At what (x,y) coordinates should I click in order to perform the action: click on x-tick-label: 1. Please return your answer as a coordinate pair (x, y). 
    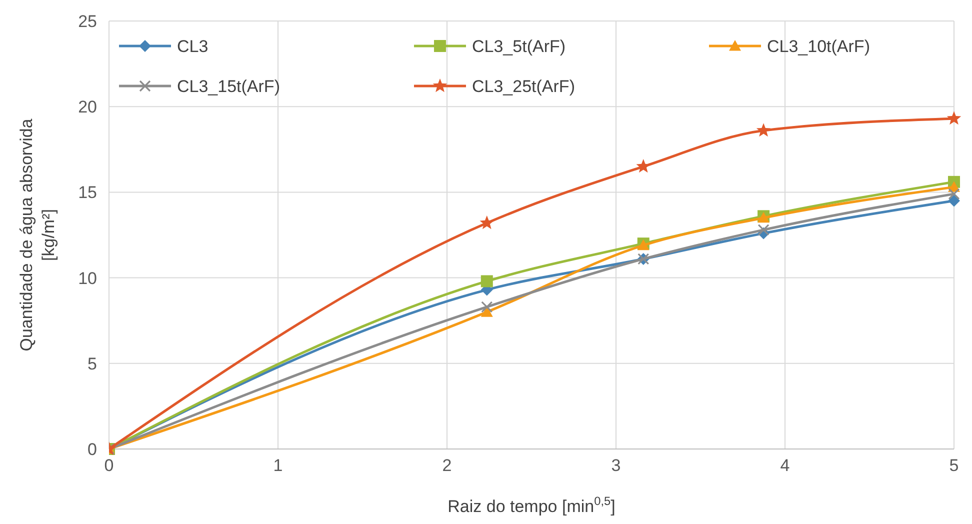
    Looking at the image, I should click on (278, 465).